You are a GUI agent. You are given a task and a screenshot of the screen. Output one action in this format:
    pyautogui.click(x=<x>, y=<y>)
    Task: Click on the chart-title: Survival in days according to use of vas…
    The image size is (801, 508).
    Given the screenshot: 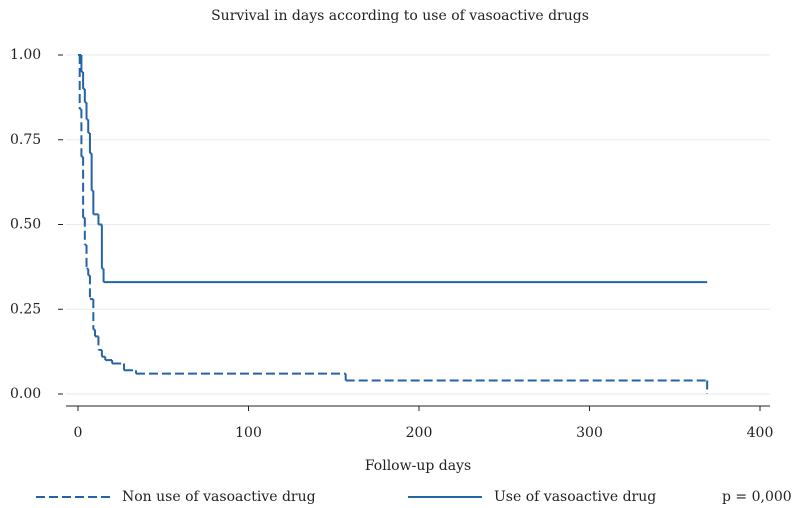 What is the action you would take?
    pyautogui.click(x=400, y=16)
    